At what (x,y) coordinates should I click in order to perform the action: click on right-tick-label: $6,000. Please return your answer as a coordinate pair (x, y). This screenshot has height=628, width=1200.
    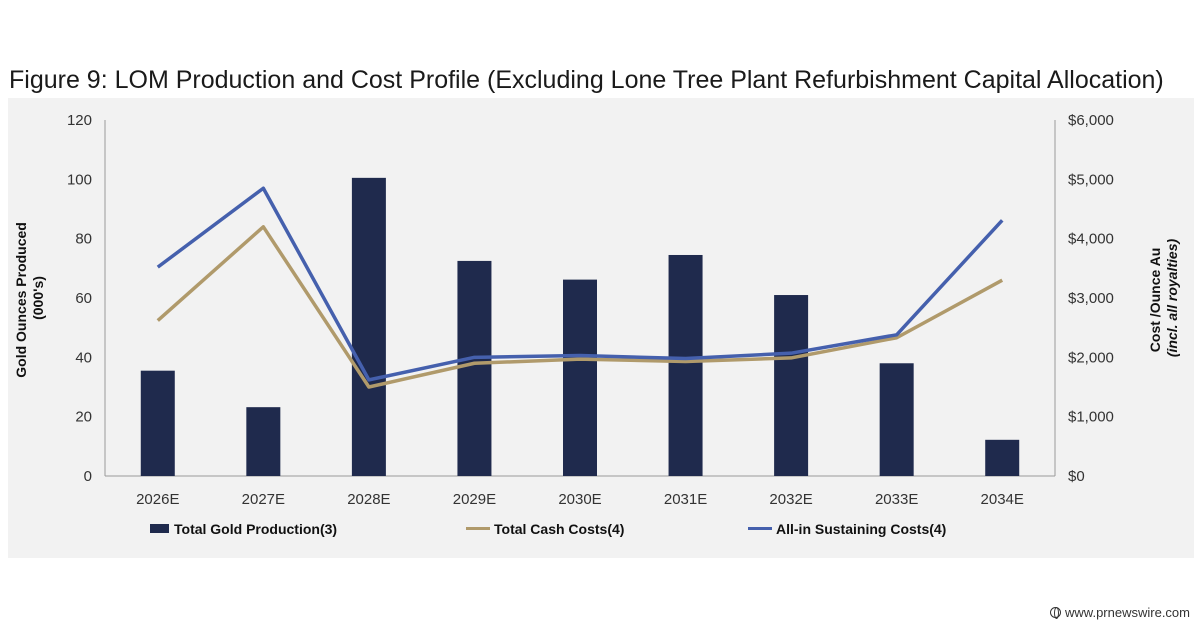
    Looking at the image, I should click on (1091, 120).